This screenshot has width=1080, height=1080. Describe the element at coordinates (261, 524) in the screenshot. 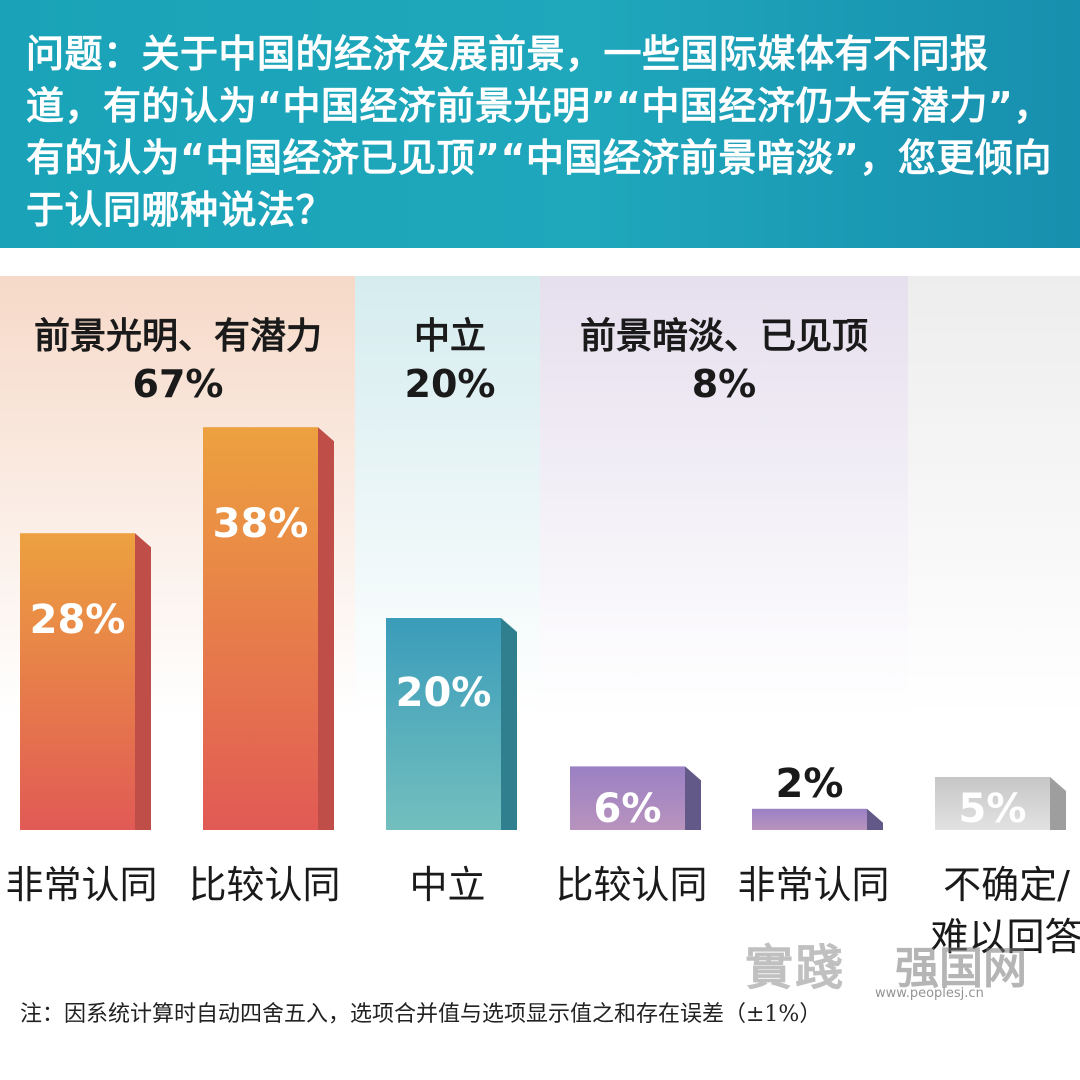

I see `bar-value-label: 38%` at that location.